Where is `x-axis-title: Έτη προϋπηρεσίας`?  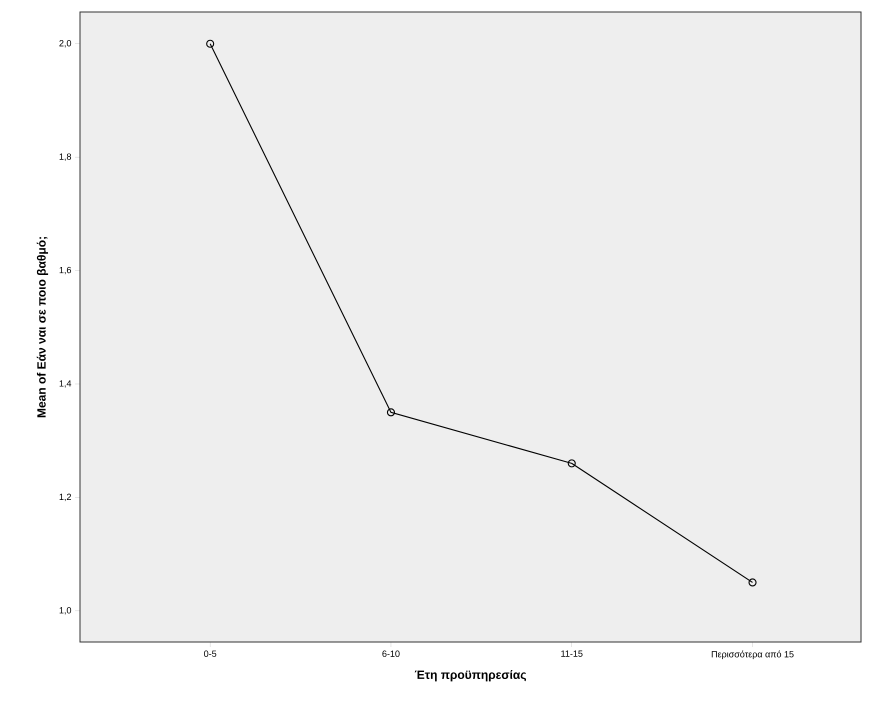
x-axis-title: Έτη προϋπηρεσίας is located at coordinates (470, 676).